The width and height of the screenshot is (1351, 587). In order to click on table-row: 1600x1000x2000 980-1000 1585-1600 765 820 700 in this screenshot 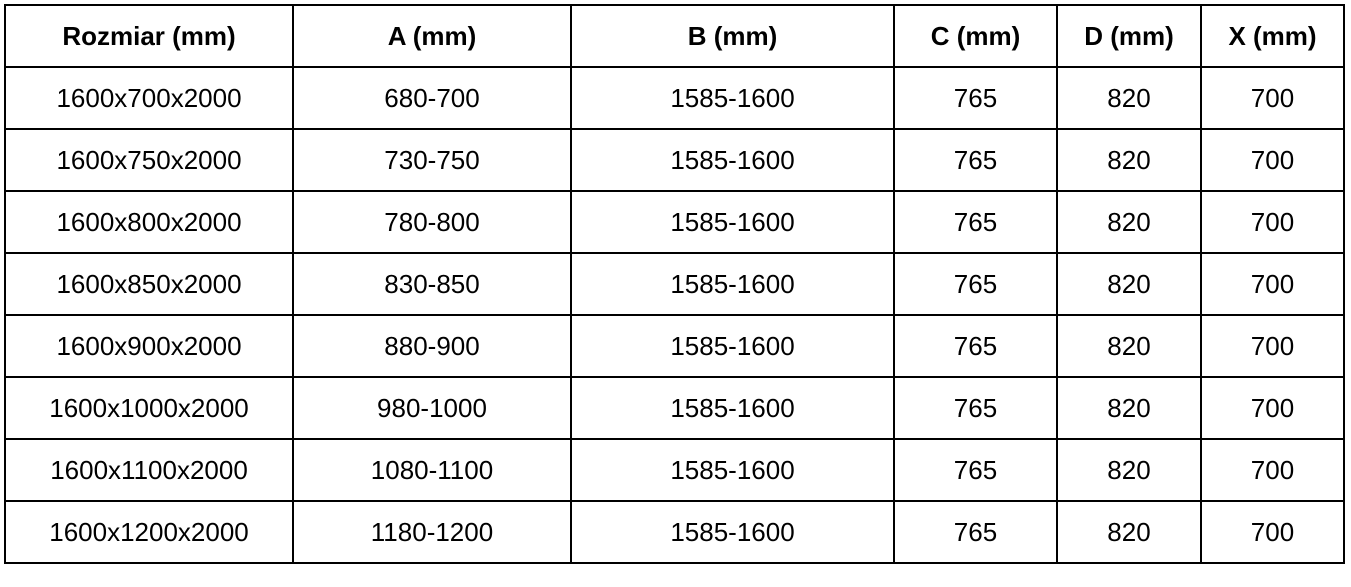, I will do `click(674, 408)`.